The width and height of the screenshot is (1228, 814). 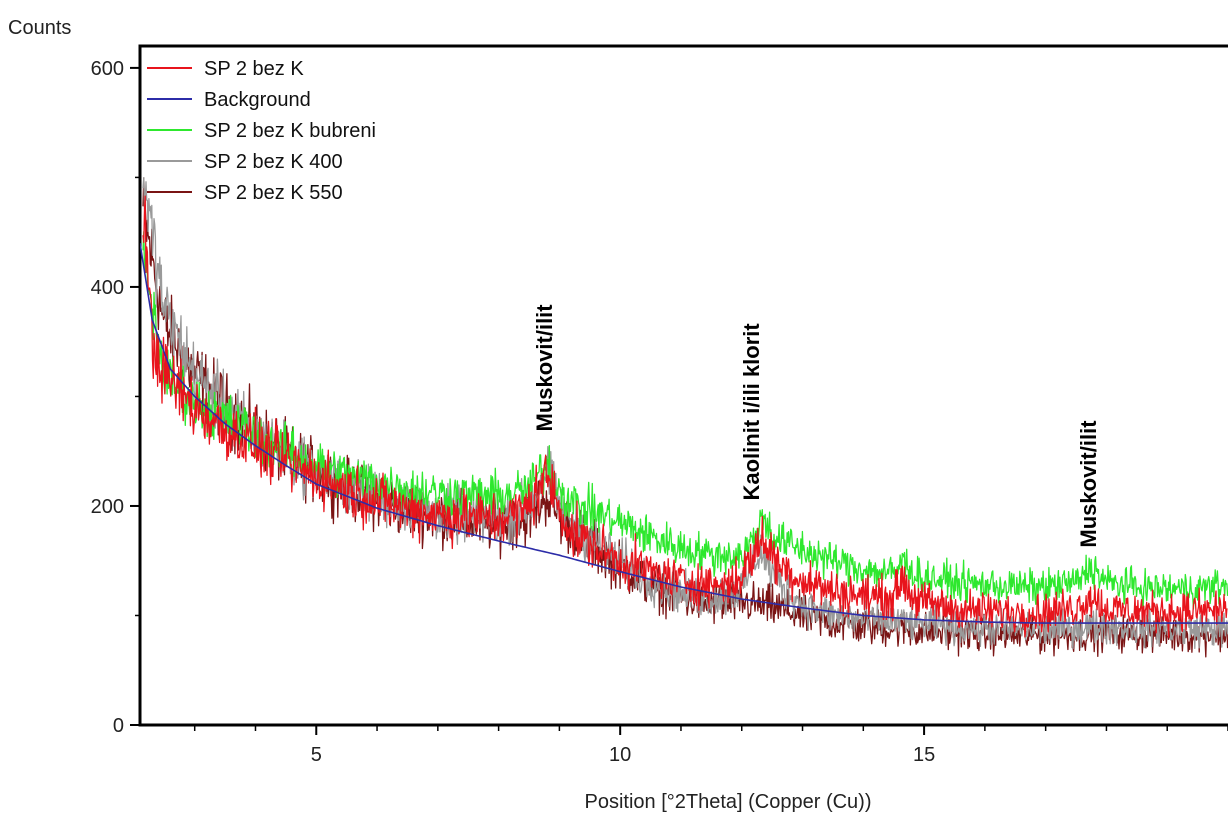 What do you see at coordinates (254, 69) in the screenshot?
I see `legend-label-0: SP 2 bez K` at bounding box center [254, 69].